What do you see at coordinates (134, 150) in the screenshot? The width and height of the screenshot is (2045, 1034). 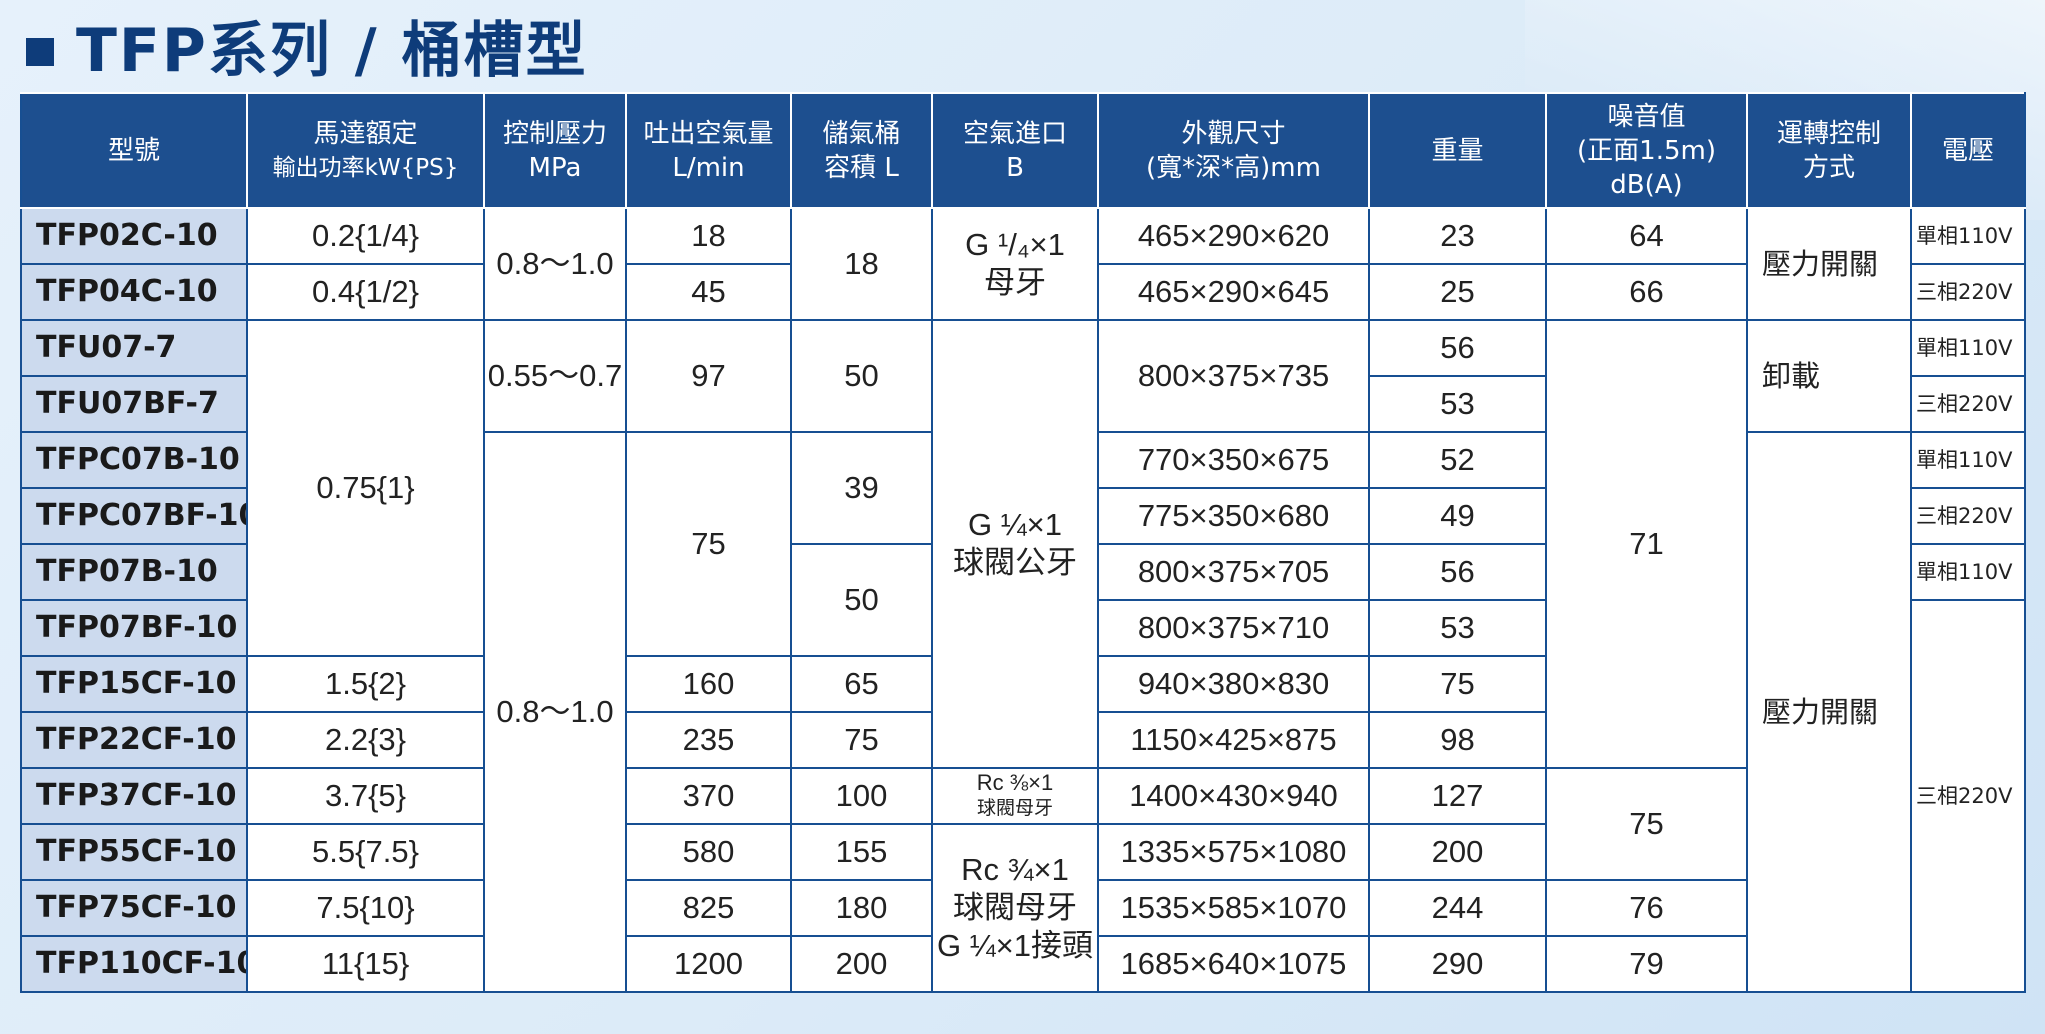 I see `header-model: 型號` at bounding box center [134, 150].